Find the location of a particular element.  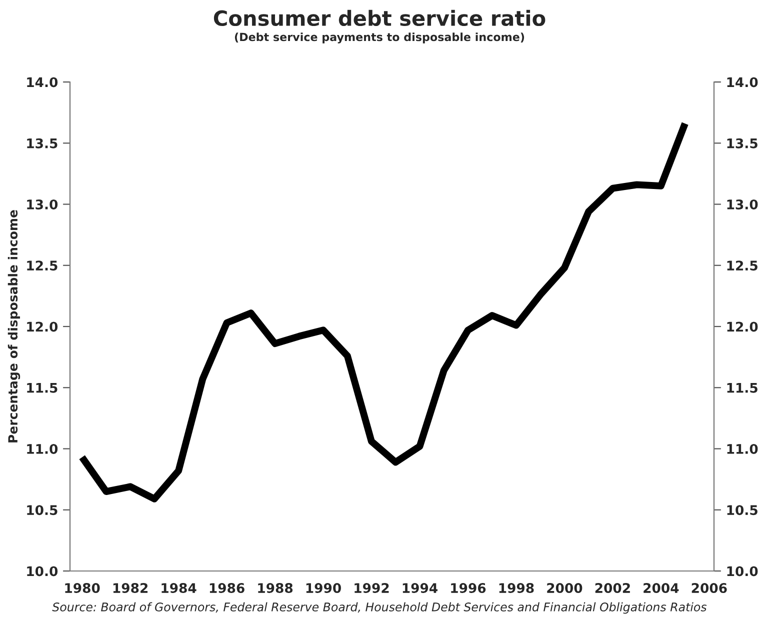

chart-subtitle: (Debt service payments to disposable income) is located at coordinates (379, 38).